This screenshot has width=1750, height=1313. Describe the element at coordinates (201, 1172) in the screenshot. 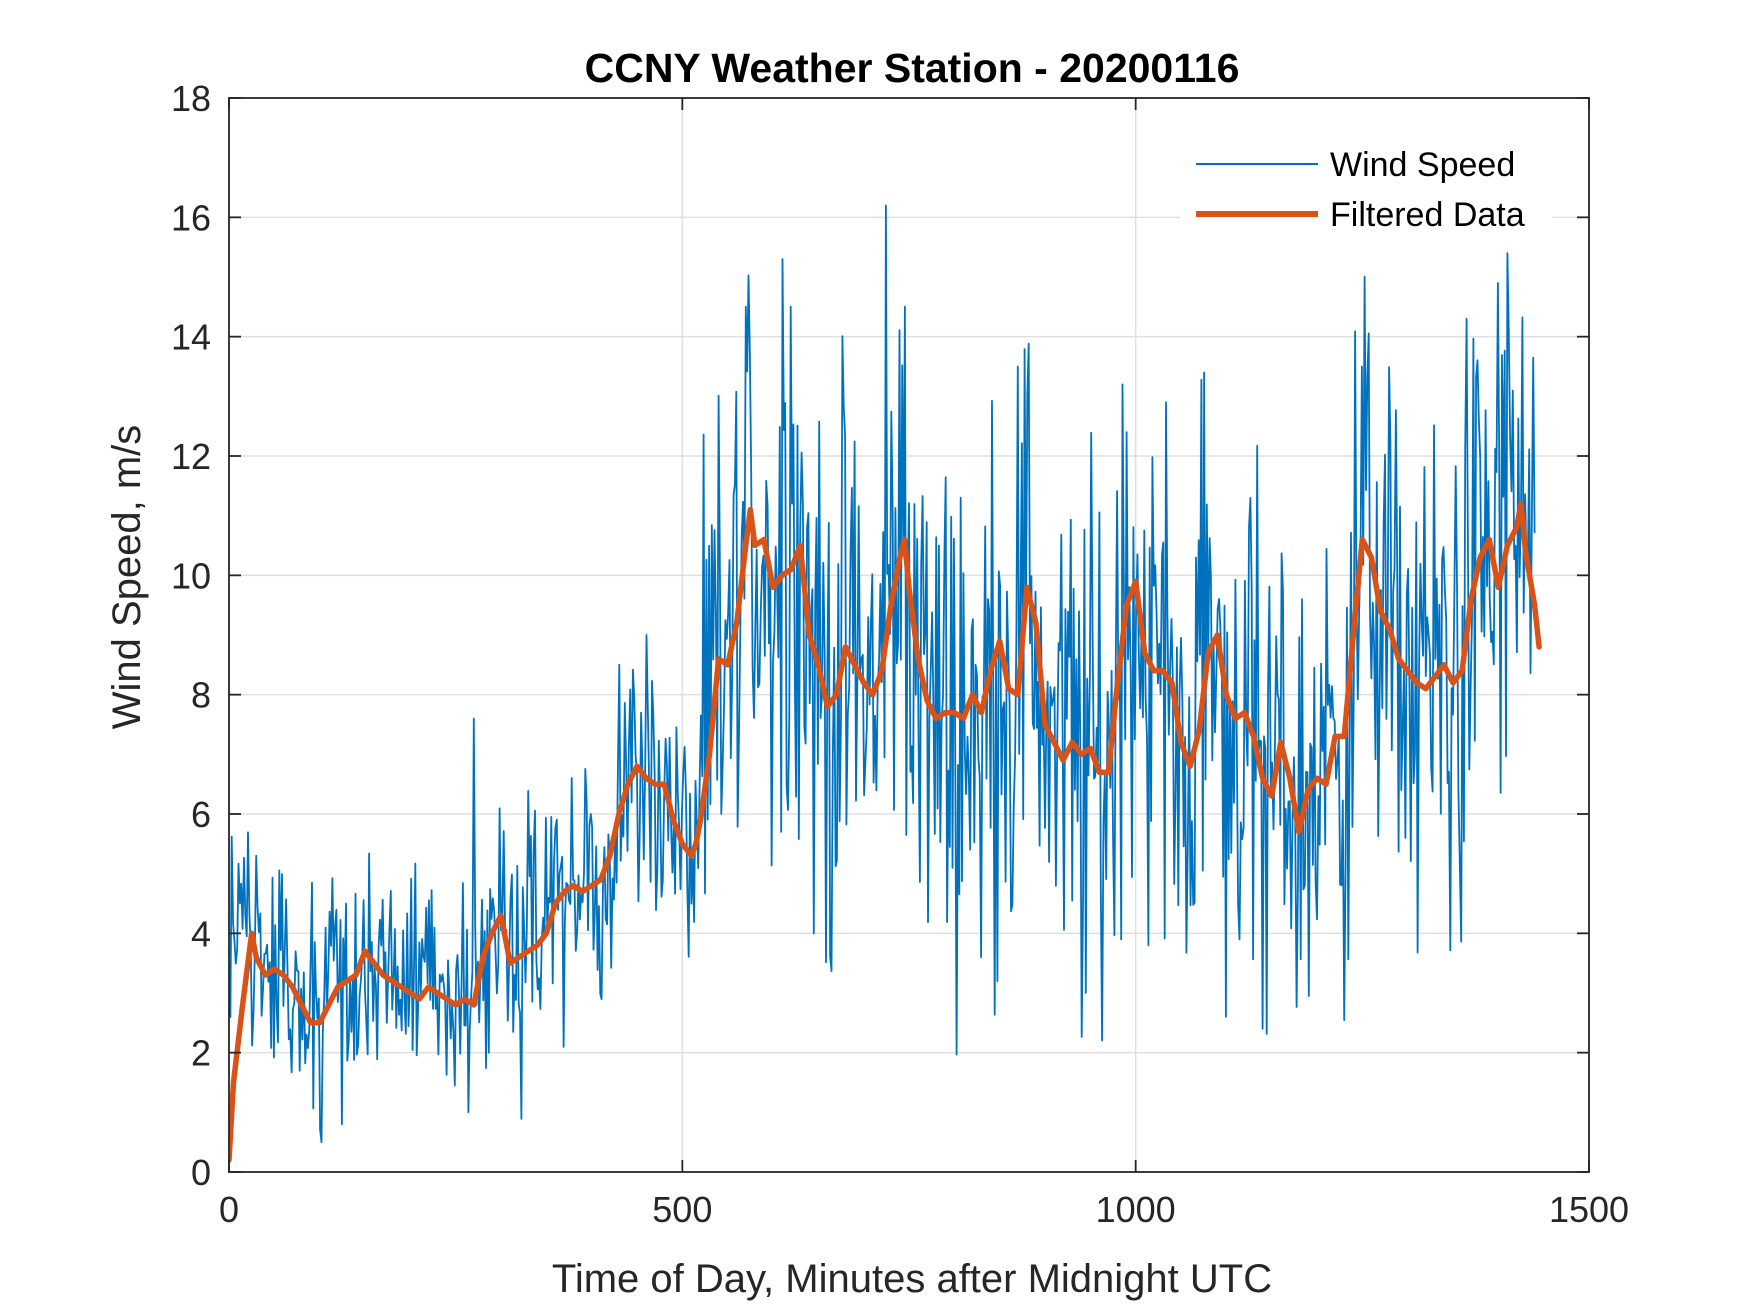

I see `y-tick-label: 0` at that location.